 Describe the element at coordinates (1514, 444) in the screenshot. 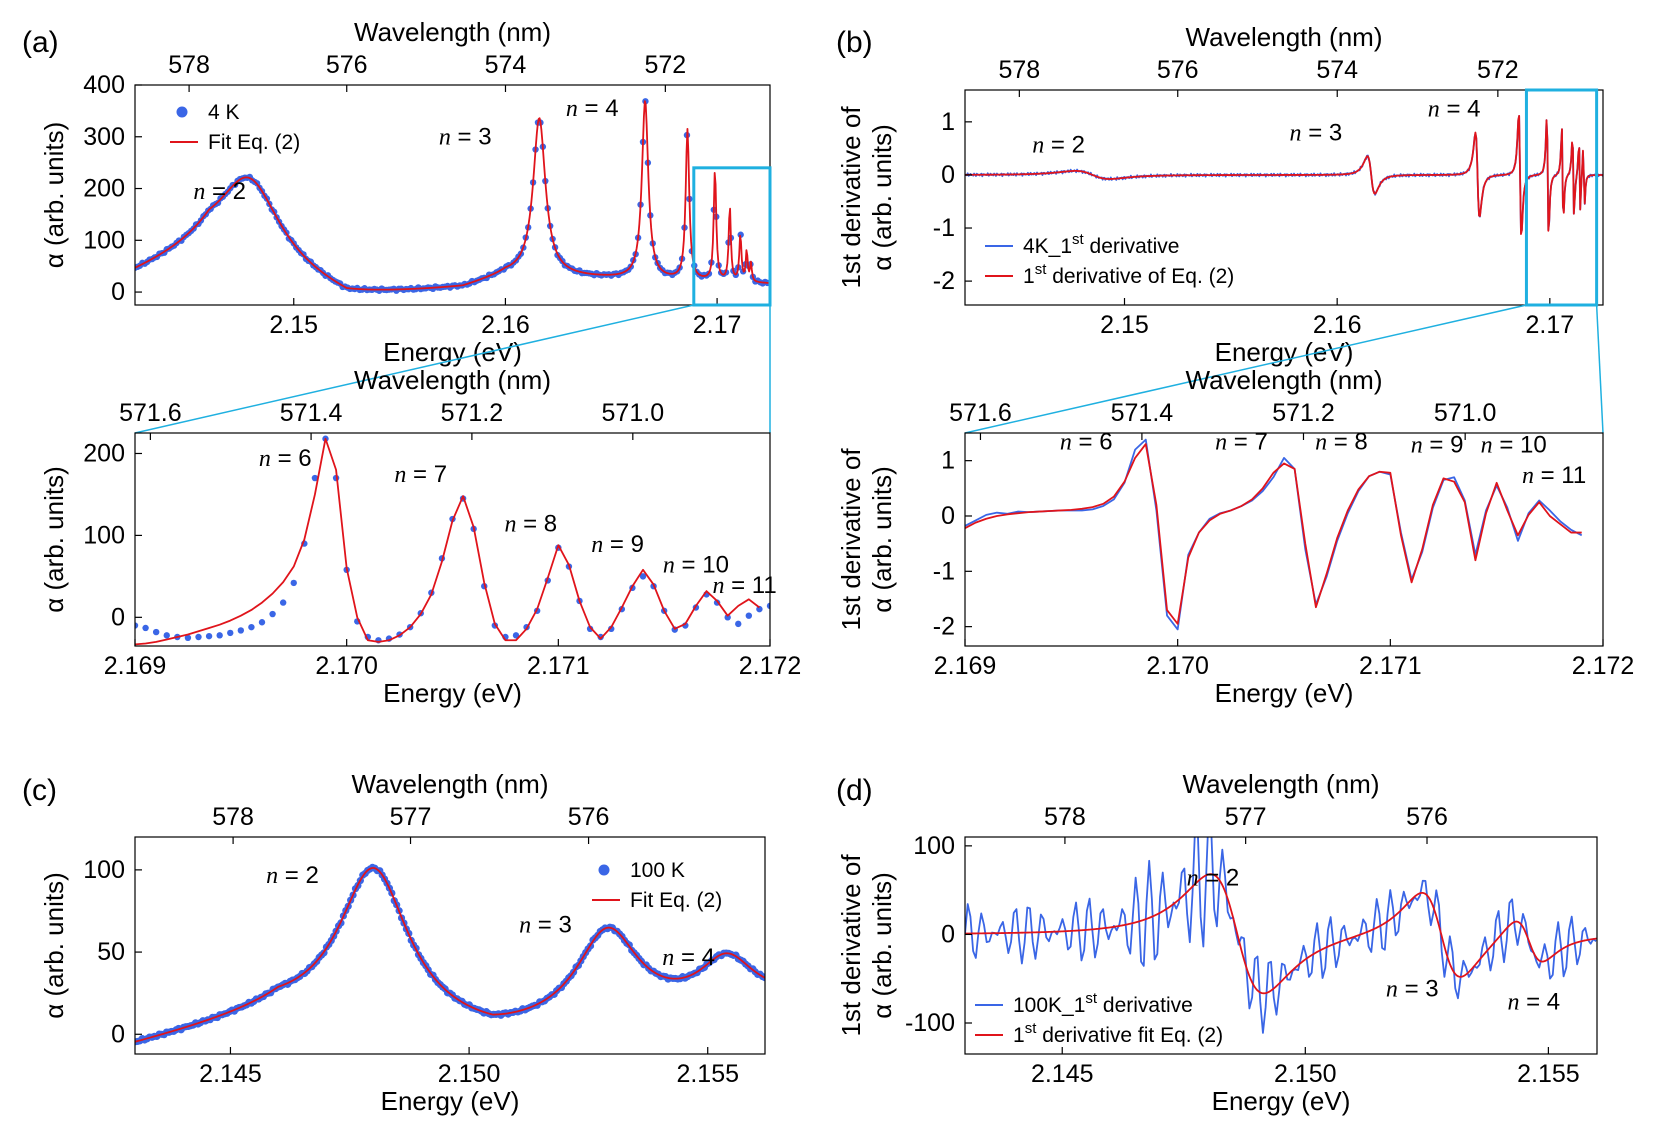

I see `peak-annotation: n = 10` at that location.